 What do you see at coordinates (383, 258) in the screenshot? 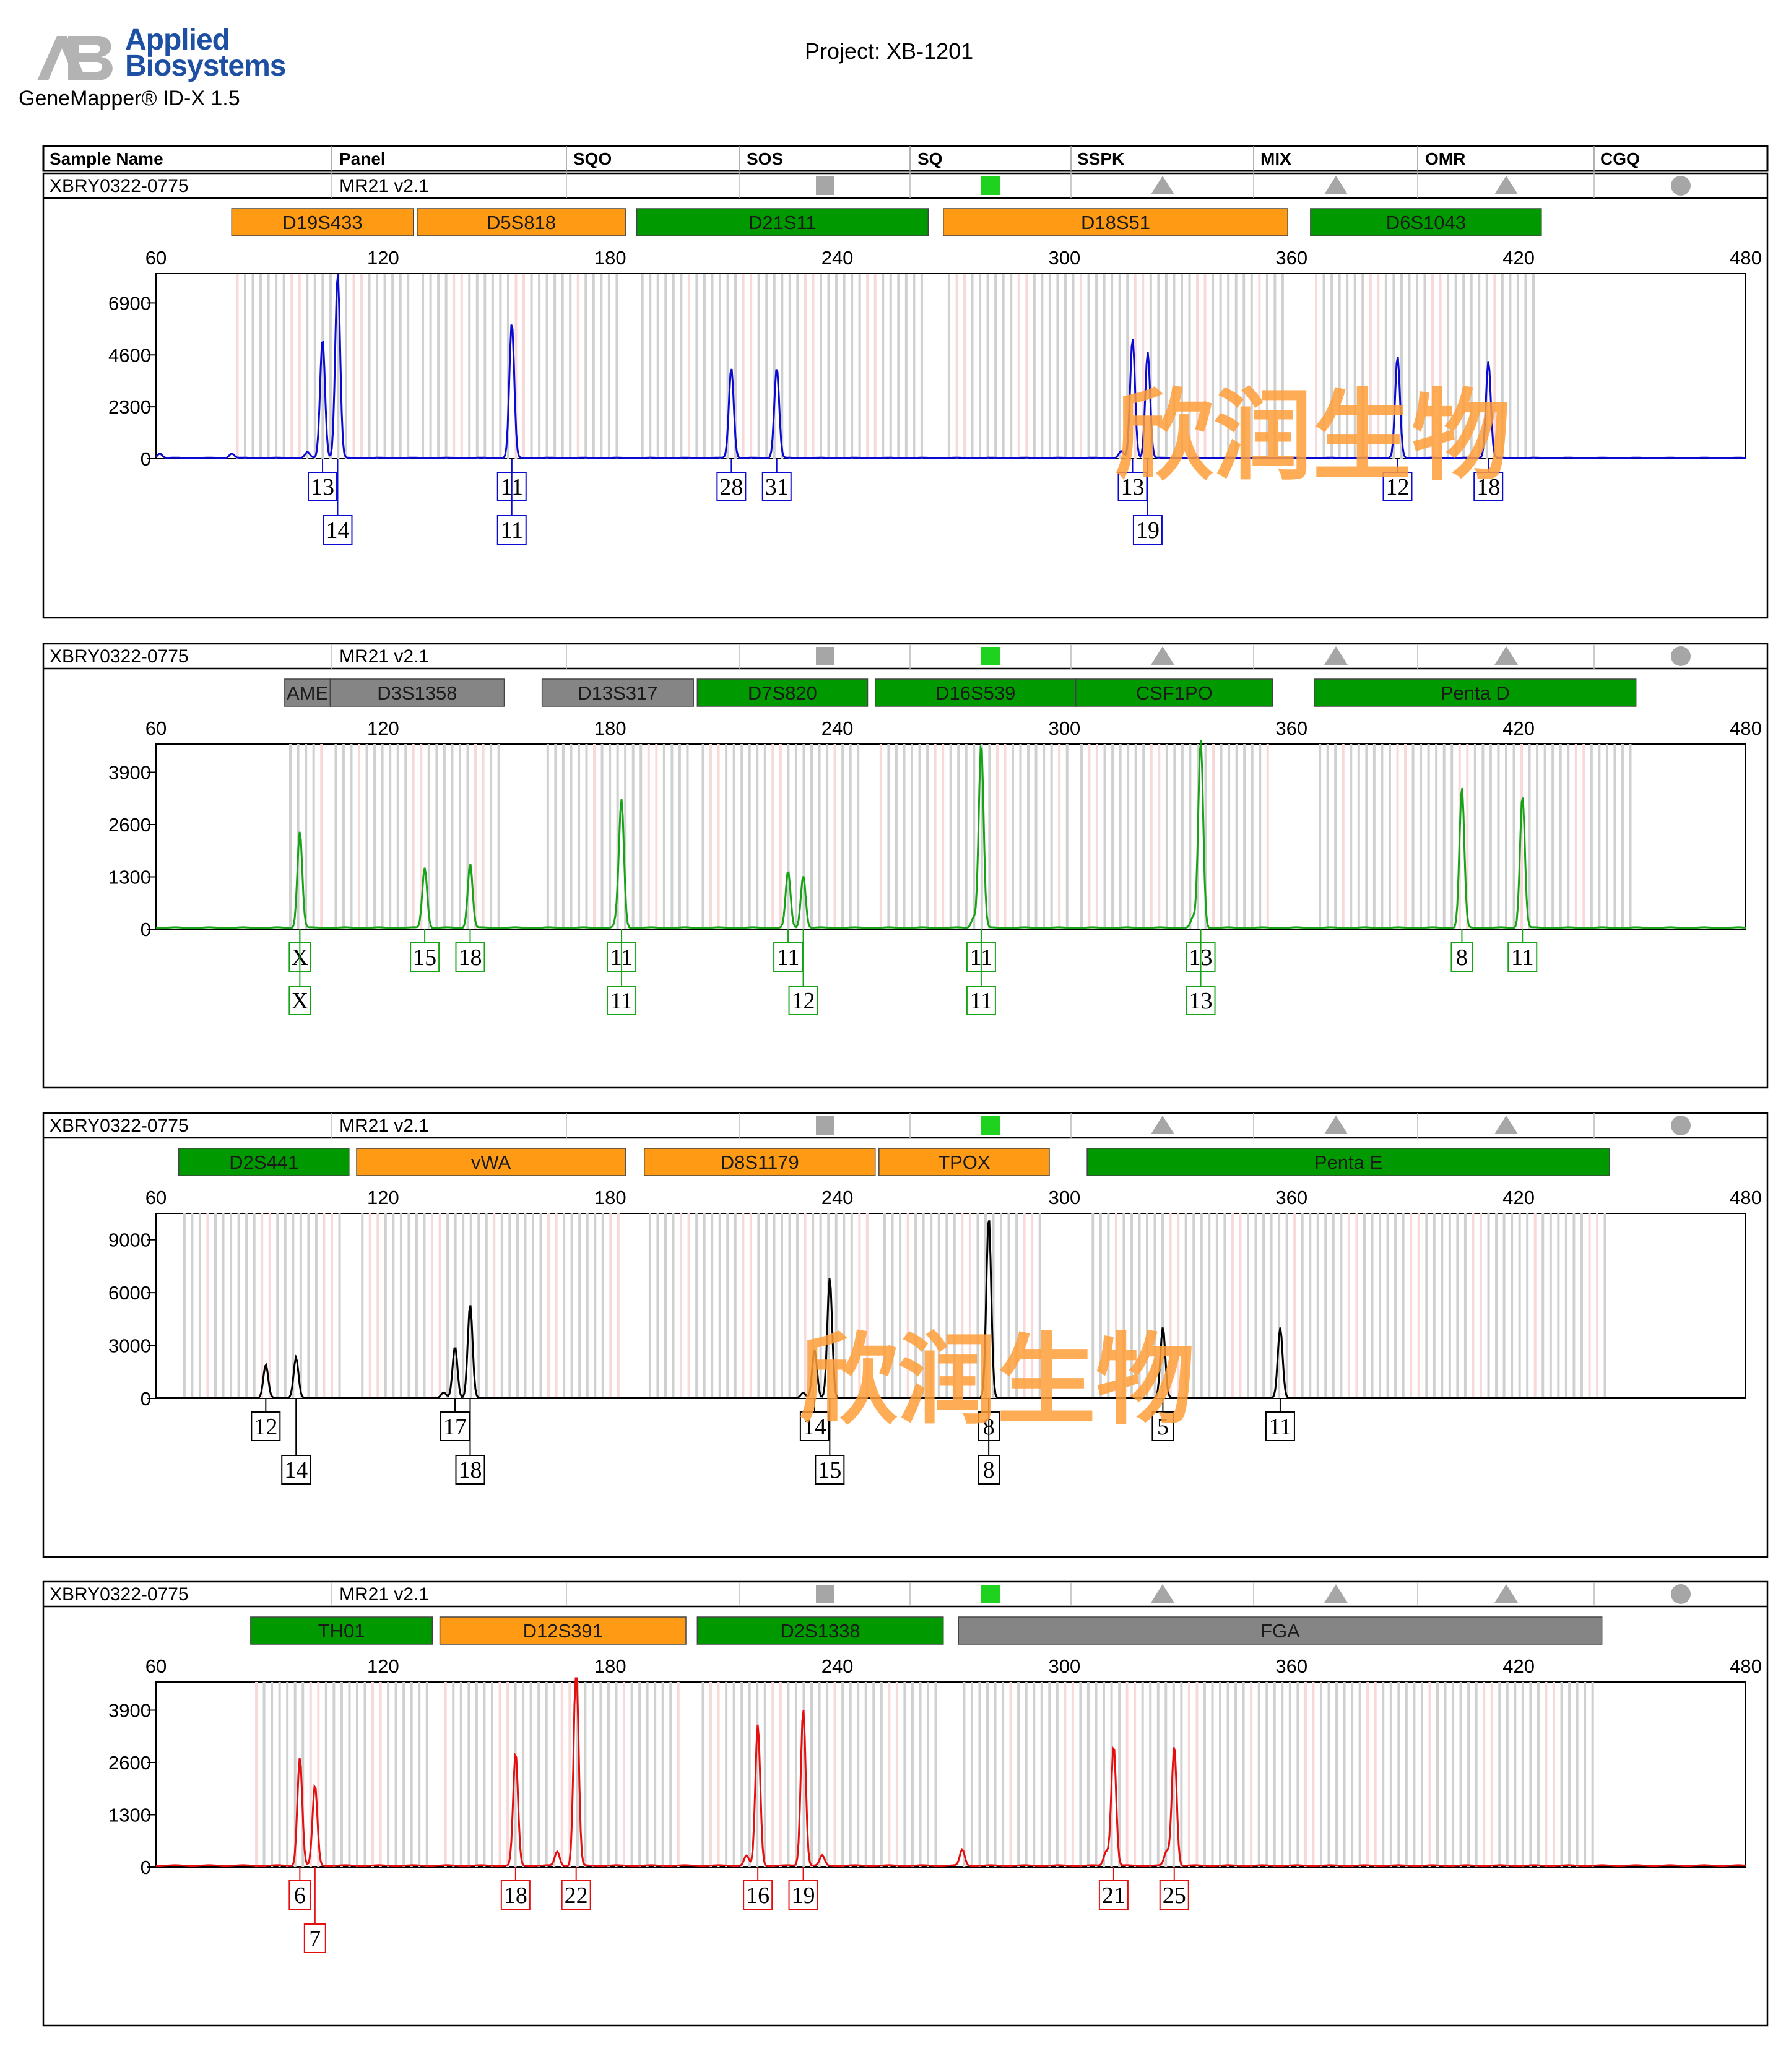
I see `x-tick-label: 120` at bounding box center [383, 258].